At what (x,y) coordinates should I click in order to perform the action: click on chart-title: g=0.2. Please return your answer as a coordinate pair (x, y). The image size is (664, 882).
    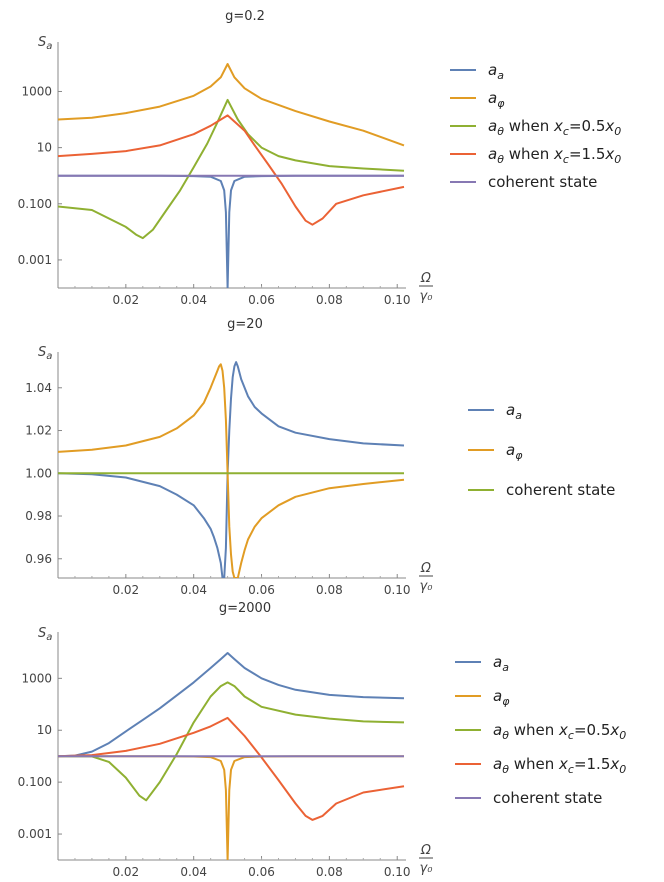
    Looking at the image, I should click on (245, 16).